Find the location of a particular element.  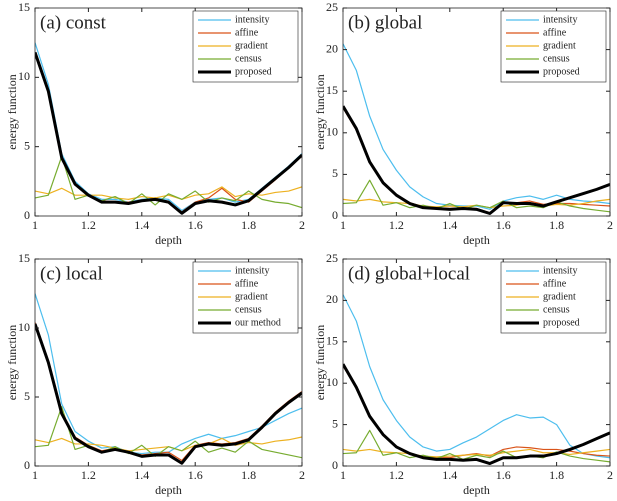

legend: intensity affine gradient census our method is located at coordinates (245, 297).